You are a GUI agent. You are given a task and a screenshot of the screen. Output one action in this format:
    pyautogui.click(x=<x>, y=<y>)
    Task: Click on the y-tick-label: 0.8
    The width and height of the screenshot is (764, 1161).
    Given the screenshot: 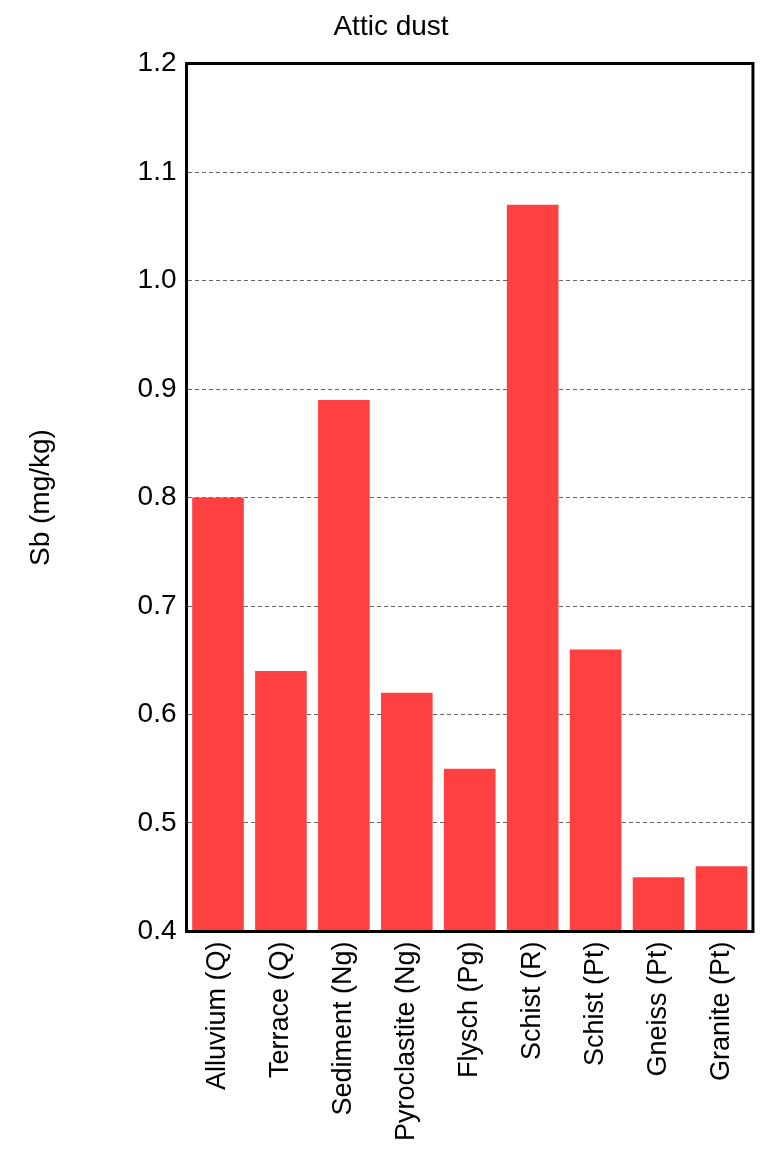 What is the action you would take?
    pyautogui.click(x=157, y=496)
    